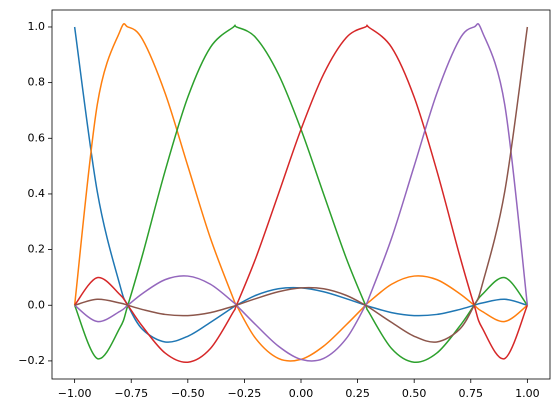  I want to click on x-tick-label: −1.00, so click(75, 393).